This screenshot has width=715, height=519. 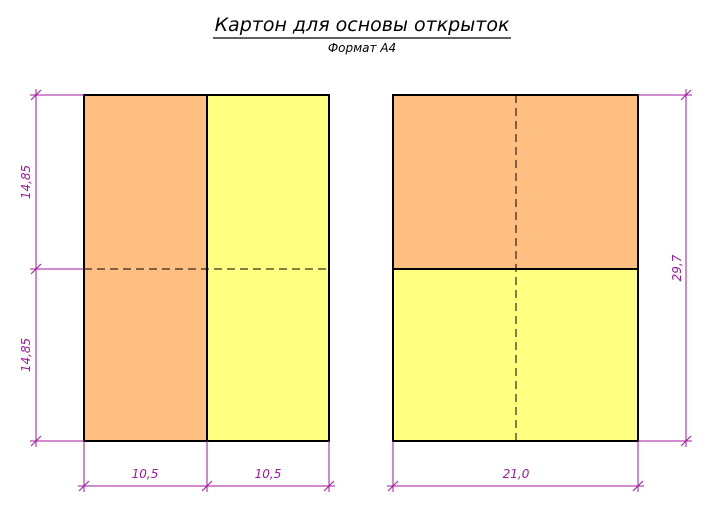 I want to click on orange-panel, so click(x=145, y=268).